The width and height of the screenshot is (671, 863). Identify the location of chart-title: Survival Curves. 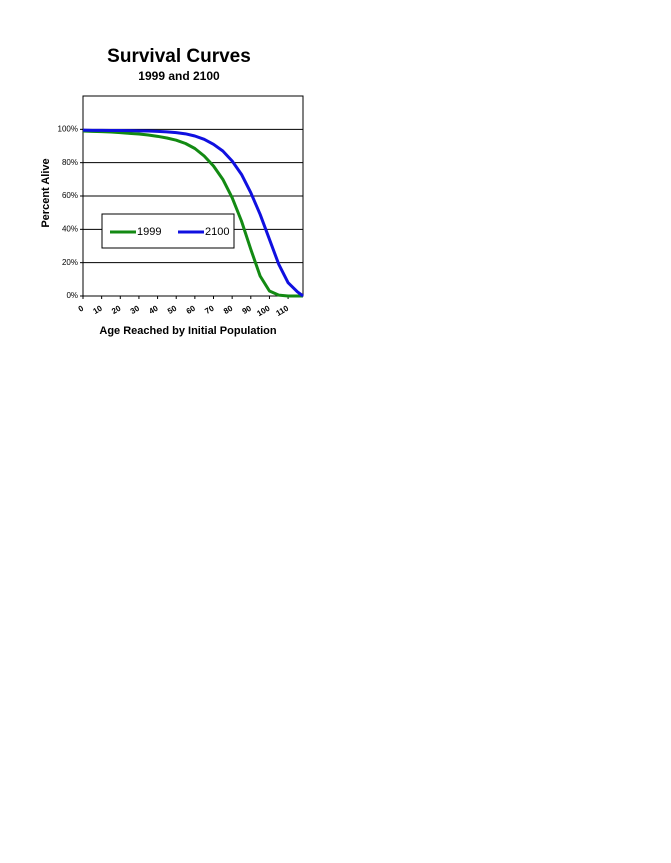
(179, 56).